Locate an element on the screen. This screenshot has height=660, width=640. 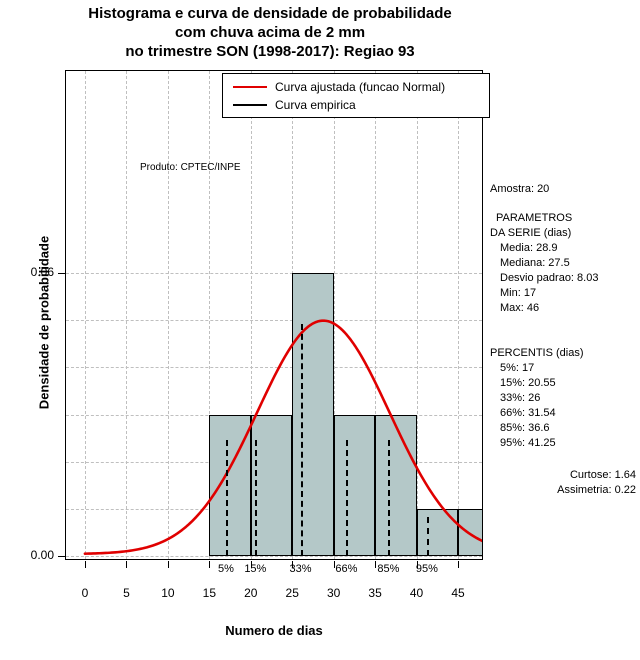
percentile-15: 15%: 20.55 is located at coordinates (528, 383).